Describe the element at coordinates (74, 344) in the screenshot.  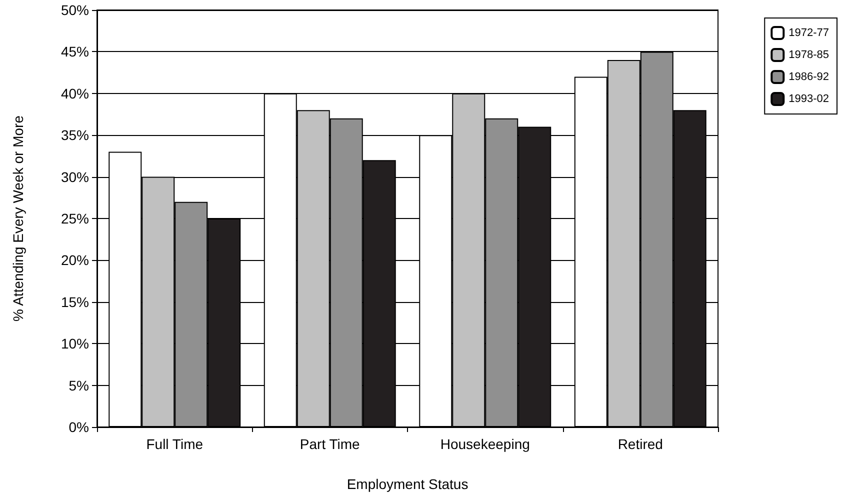
I see `y-tick-label: 10%` at that location.